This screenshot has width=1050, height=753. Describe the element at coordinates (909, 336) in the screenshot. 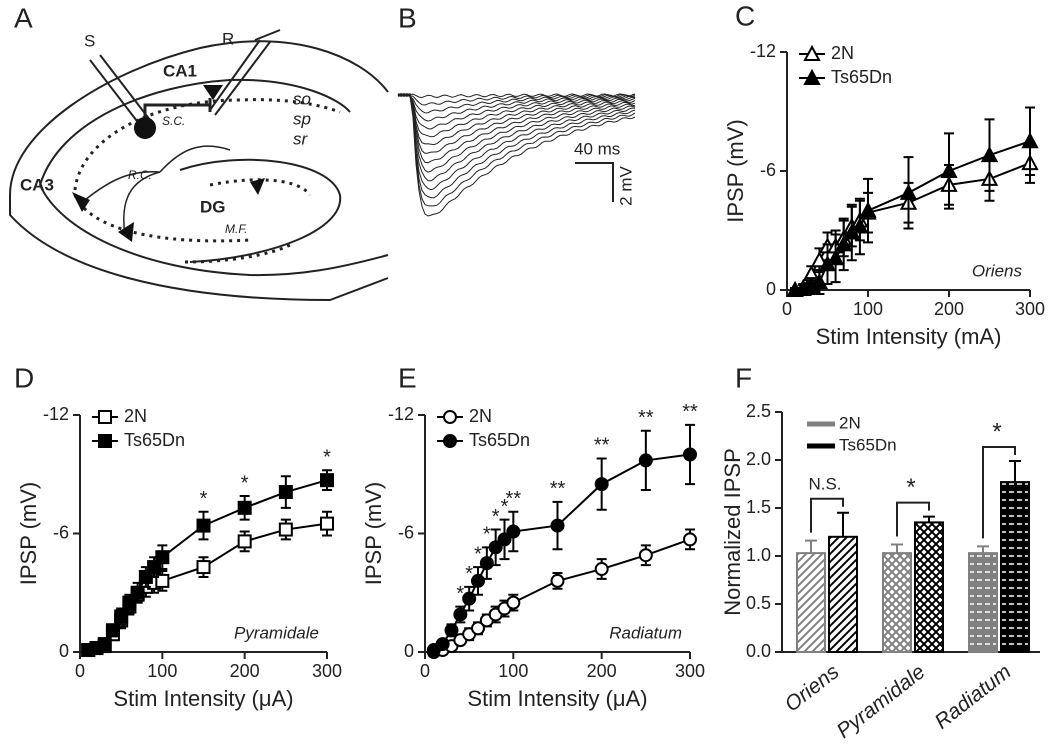

I see `x-axis-title: Stim Intensity (mA)` at that location.